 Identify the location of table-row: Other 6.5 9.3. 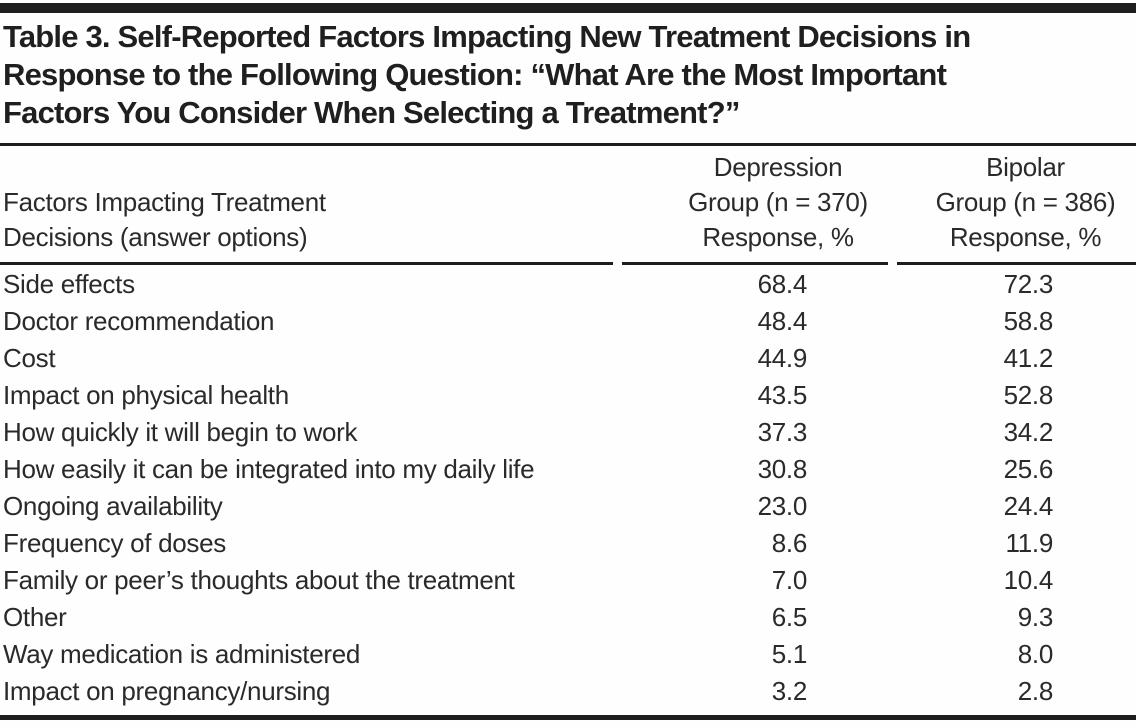
(568, 617).